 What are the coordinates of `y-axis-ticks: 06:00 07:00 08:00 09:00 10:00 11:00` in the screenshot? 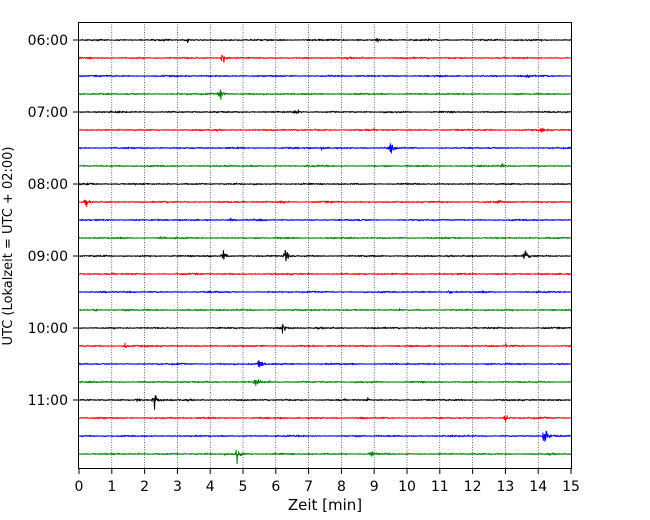 It's located at (53, 221).